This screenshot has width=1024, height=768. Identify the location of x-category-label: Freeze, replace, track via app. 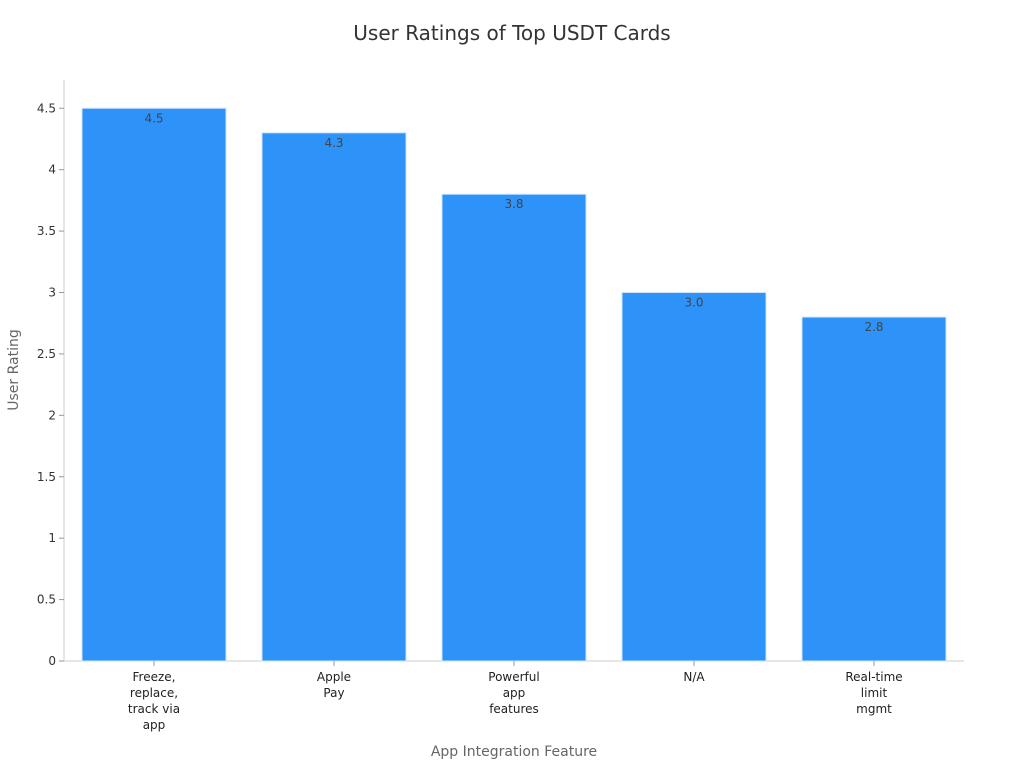
(154, 701).